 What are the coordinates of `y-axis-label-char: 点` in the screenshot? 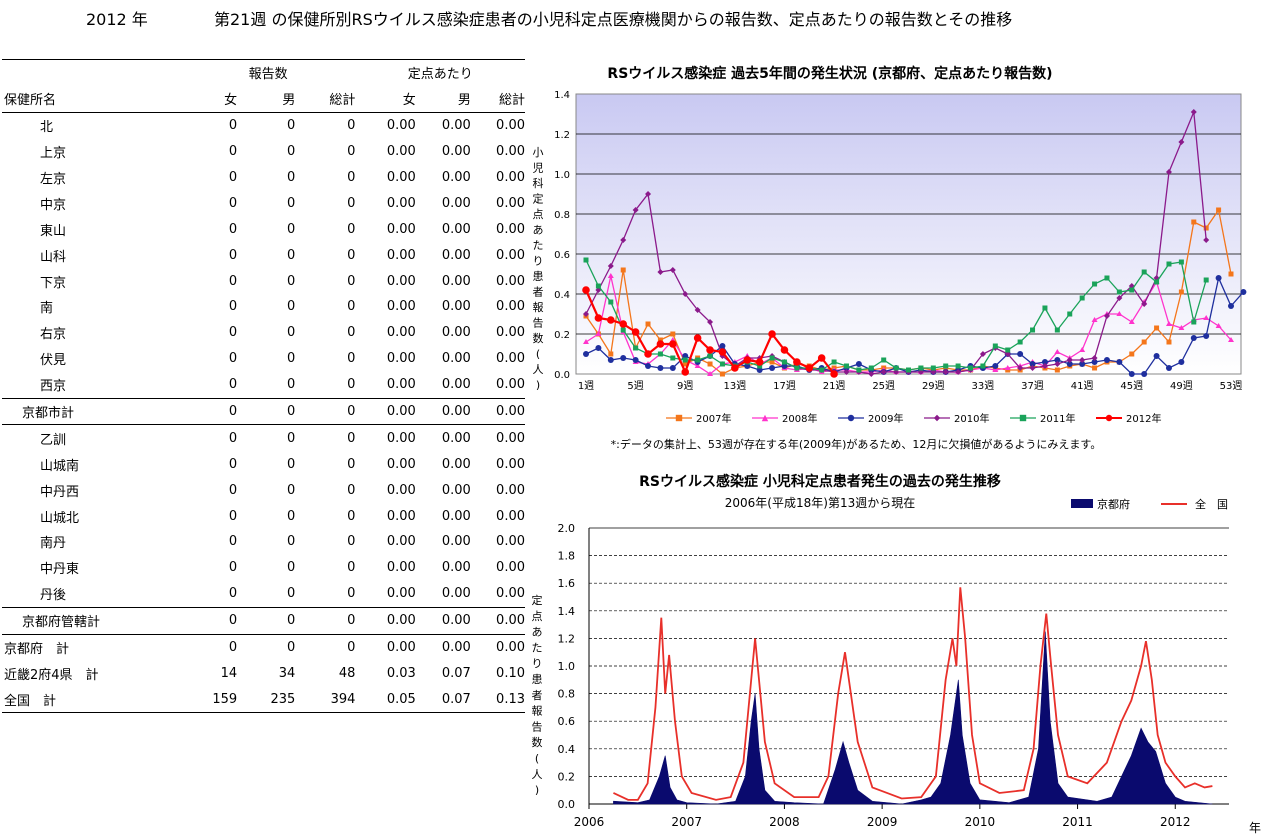 It's located at (537, 616).